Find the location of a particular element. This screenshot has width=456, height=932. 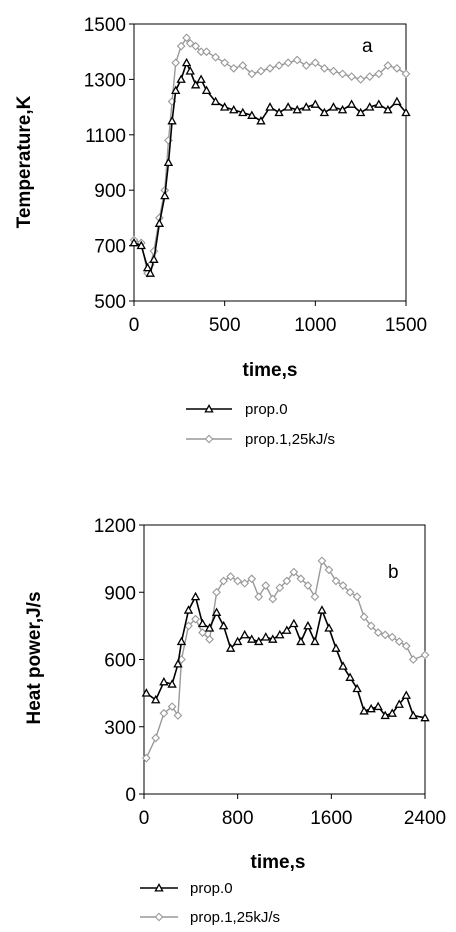

x-tick-label: 1000 is located at coordinates (315, 325).